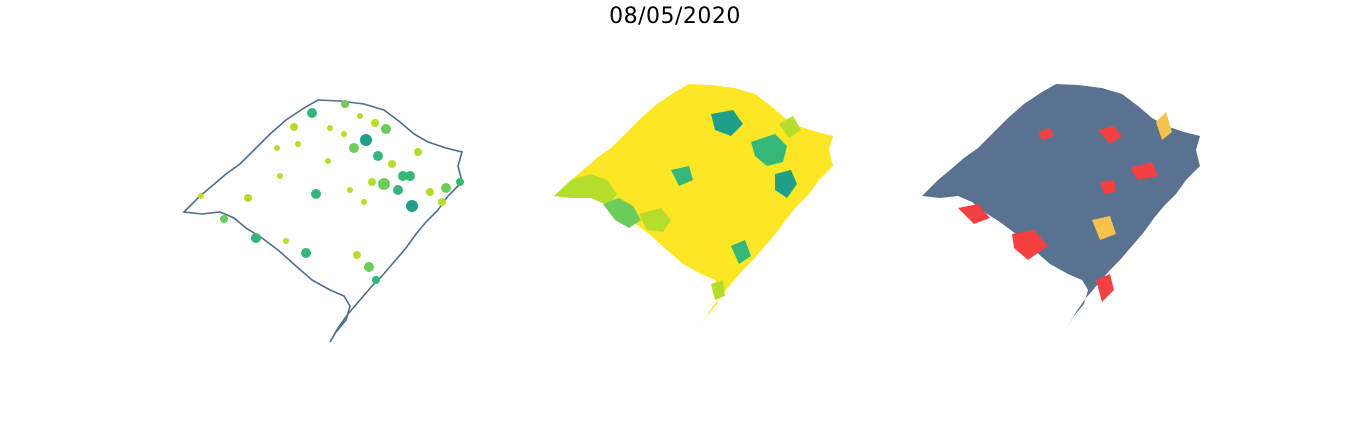  Describe the element at coordinates (622, 213) in the screenshot. I see `region-southwest` at that location.